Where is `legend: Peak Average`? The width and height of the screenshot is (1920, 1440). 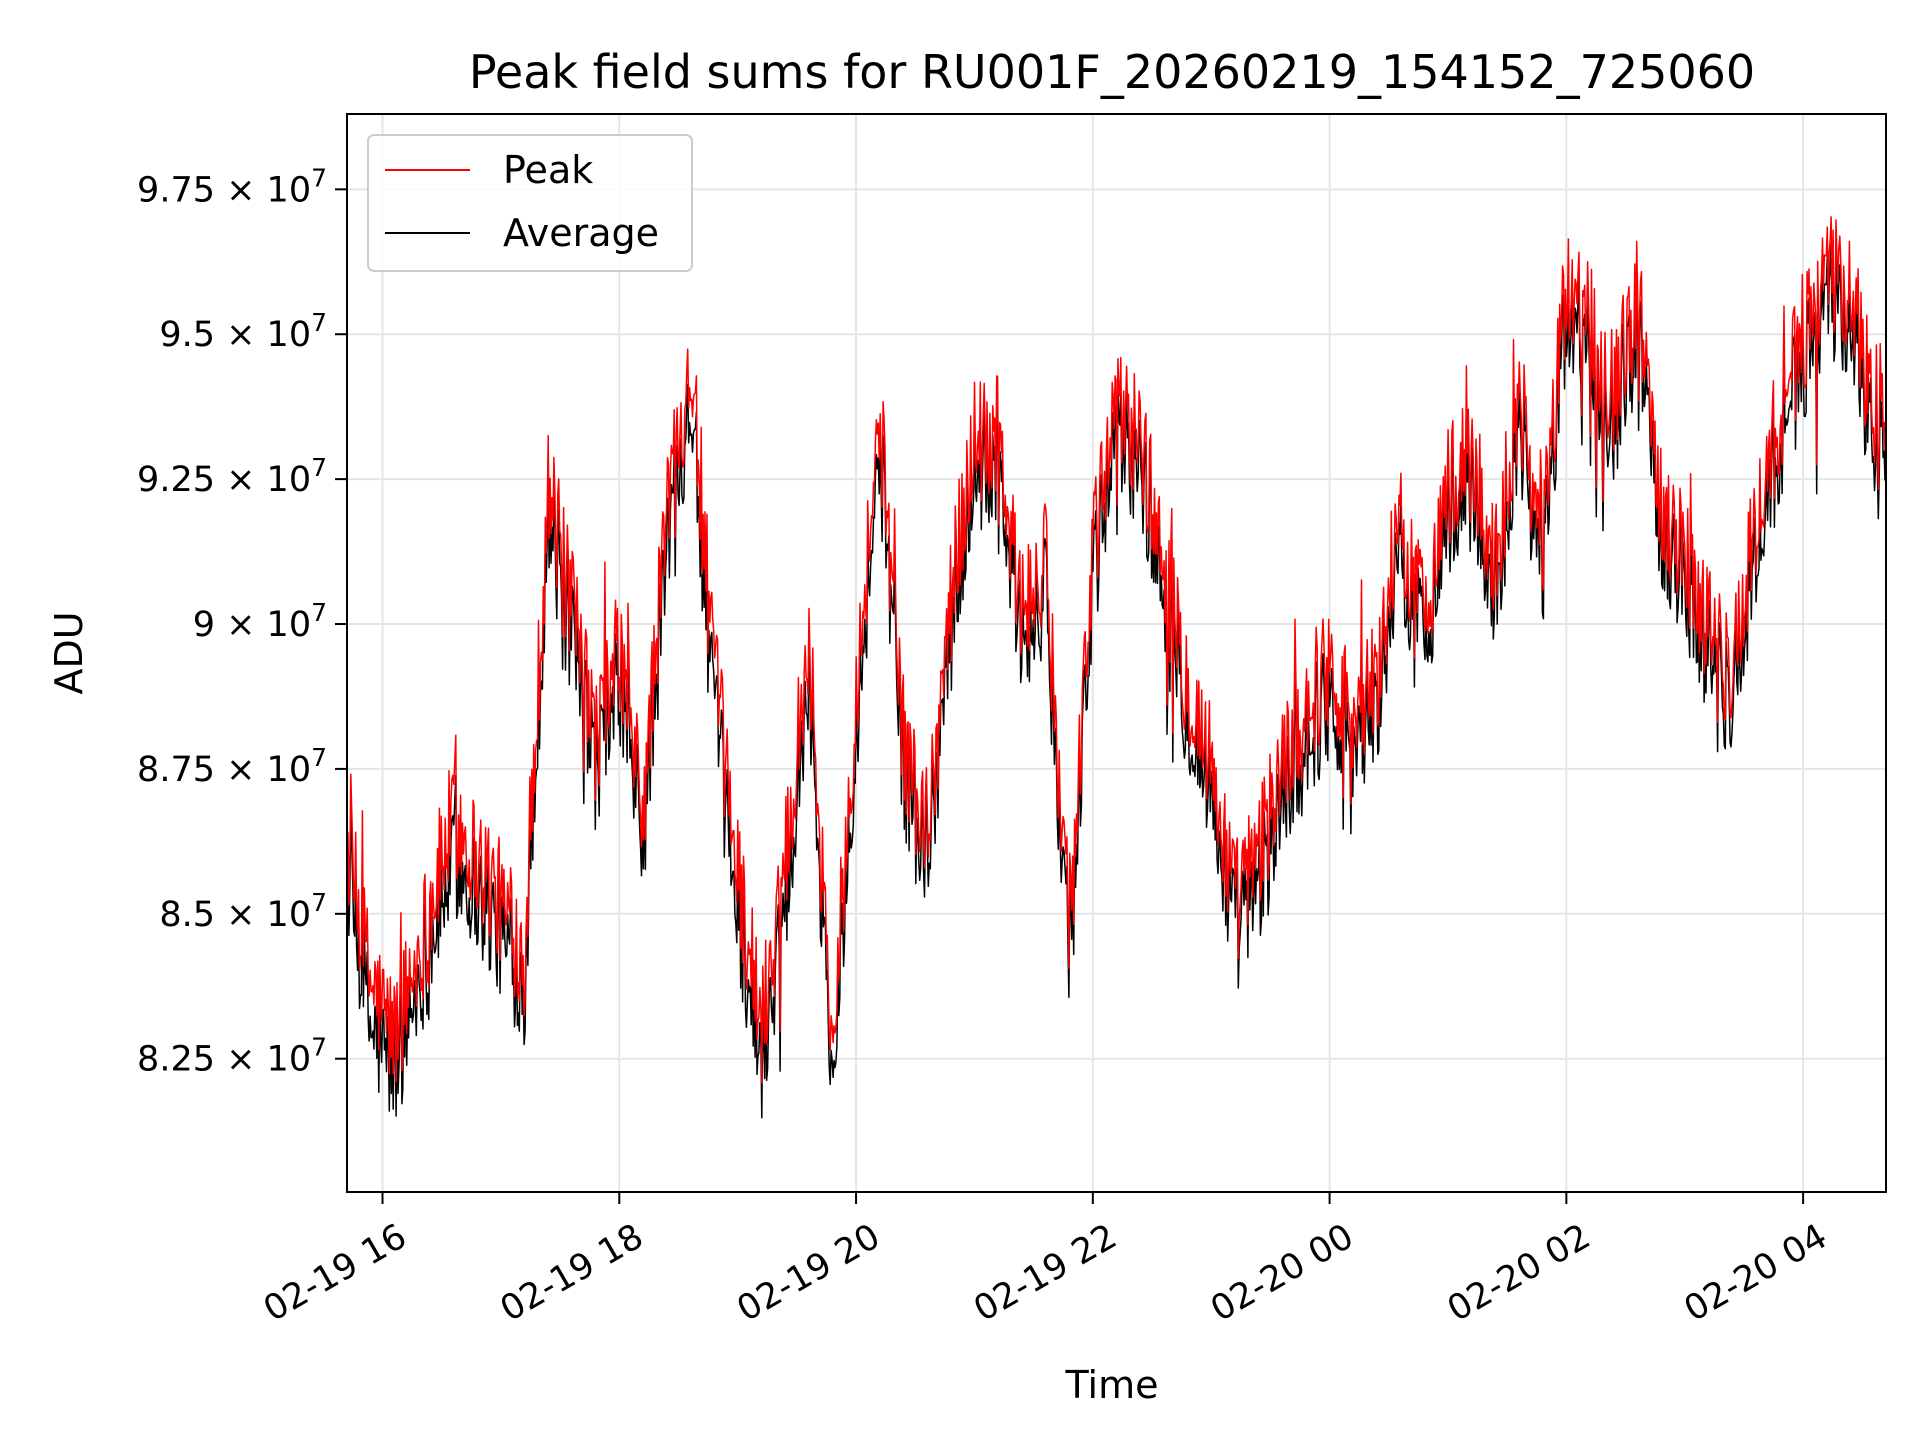
legend: Peak Average is located at coordinates (530, 203).